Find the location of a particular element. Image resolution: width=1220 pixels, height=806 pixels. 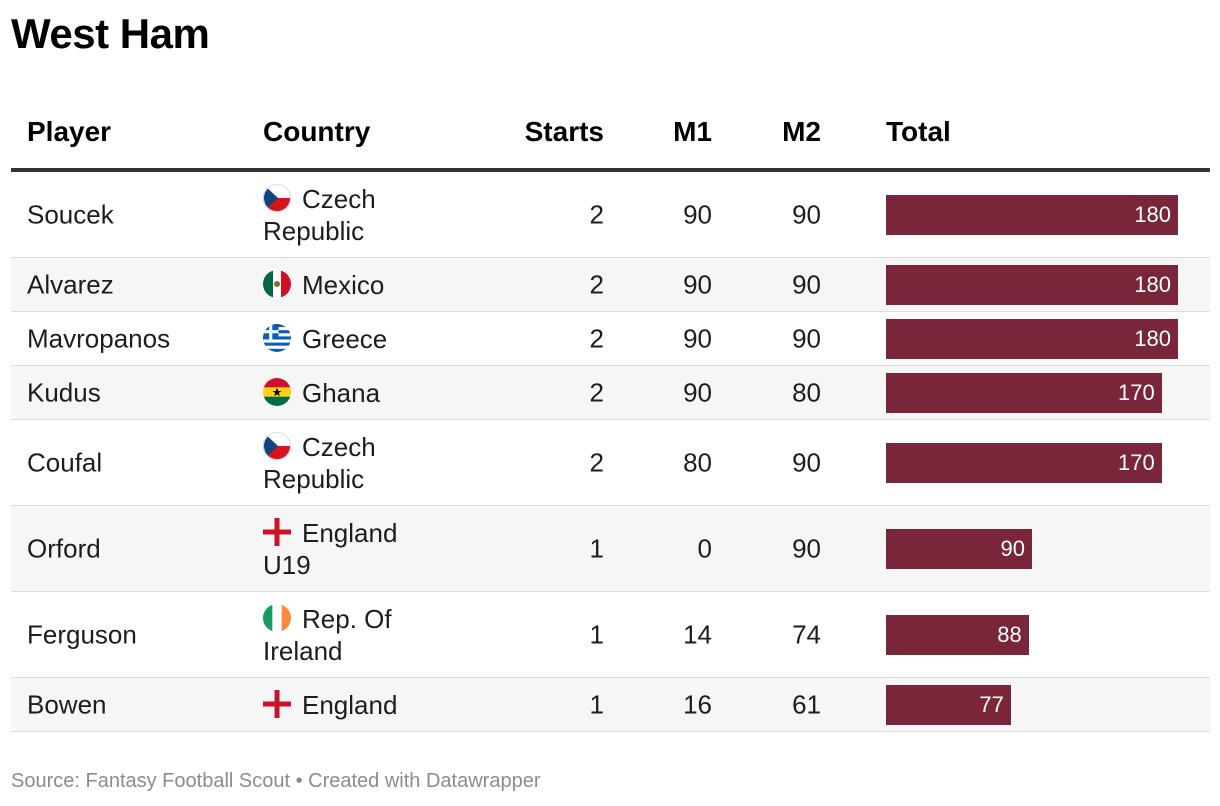

country-cell: England is located at coordinates (353, 705).